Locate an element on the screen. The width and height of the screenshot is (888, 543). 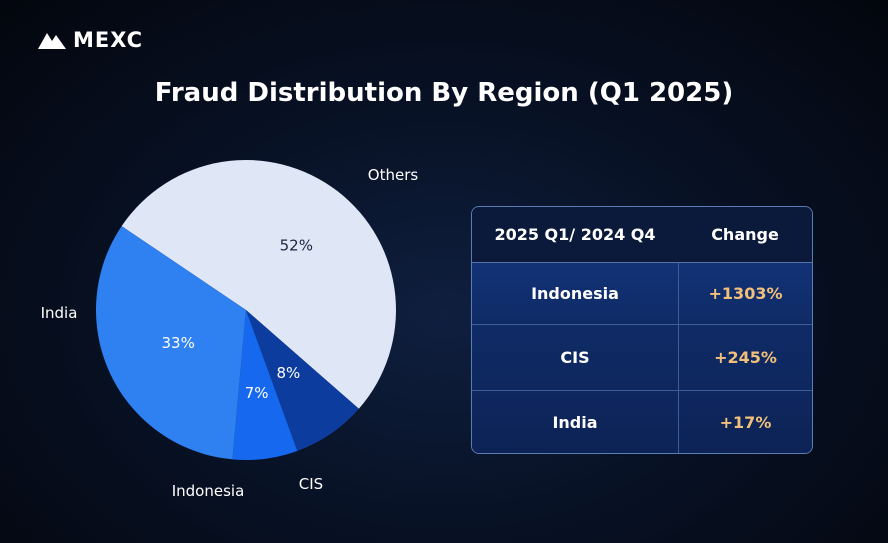
table-row: India +17% is located at coordinates (642, 422).